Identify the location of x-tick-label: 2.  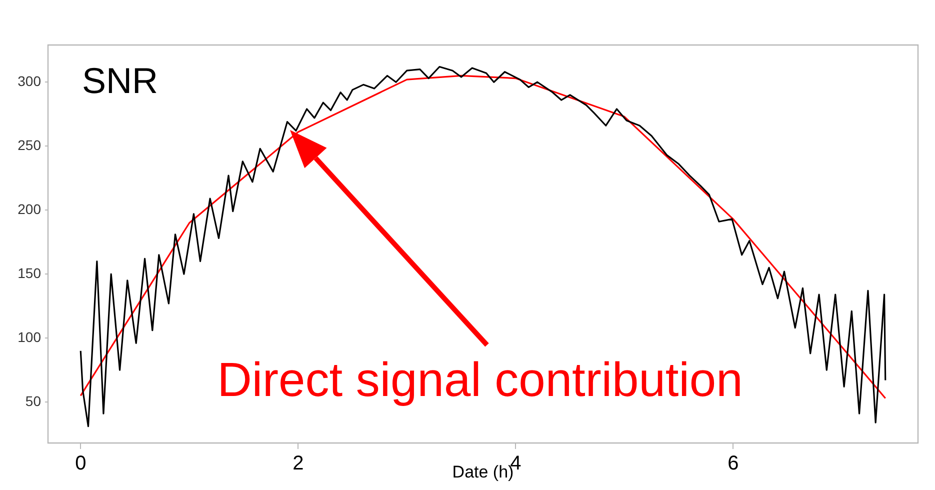
(298, 463).